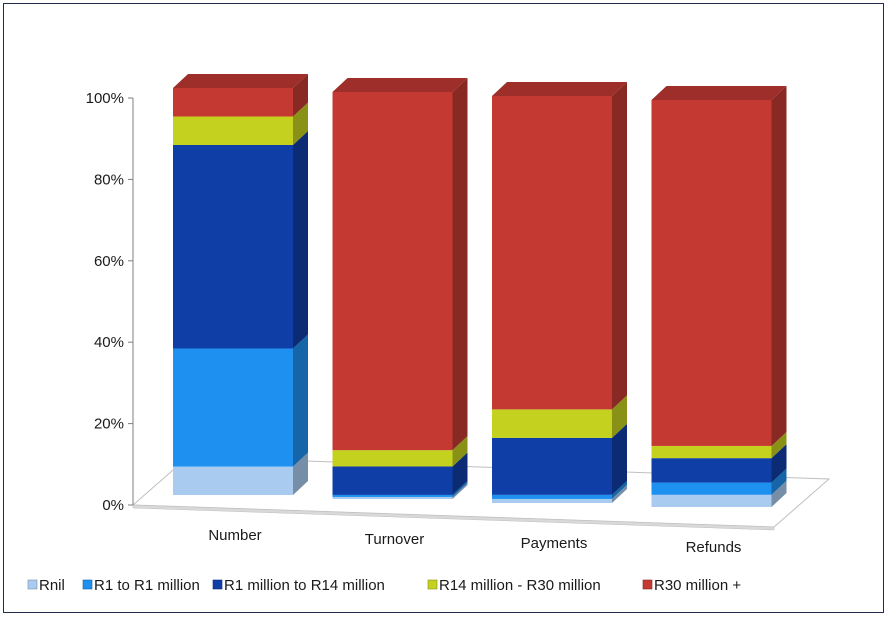  I want to click on category-label: Number, so click(234, 535).